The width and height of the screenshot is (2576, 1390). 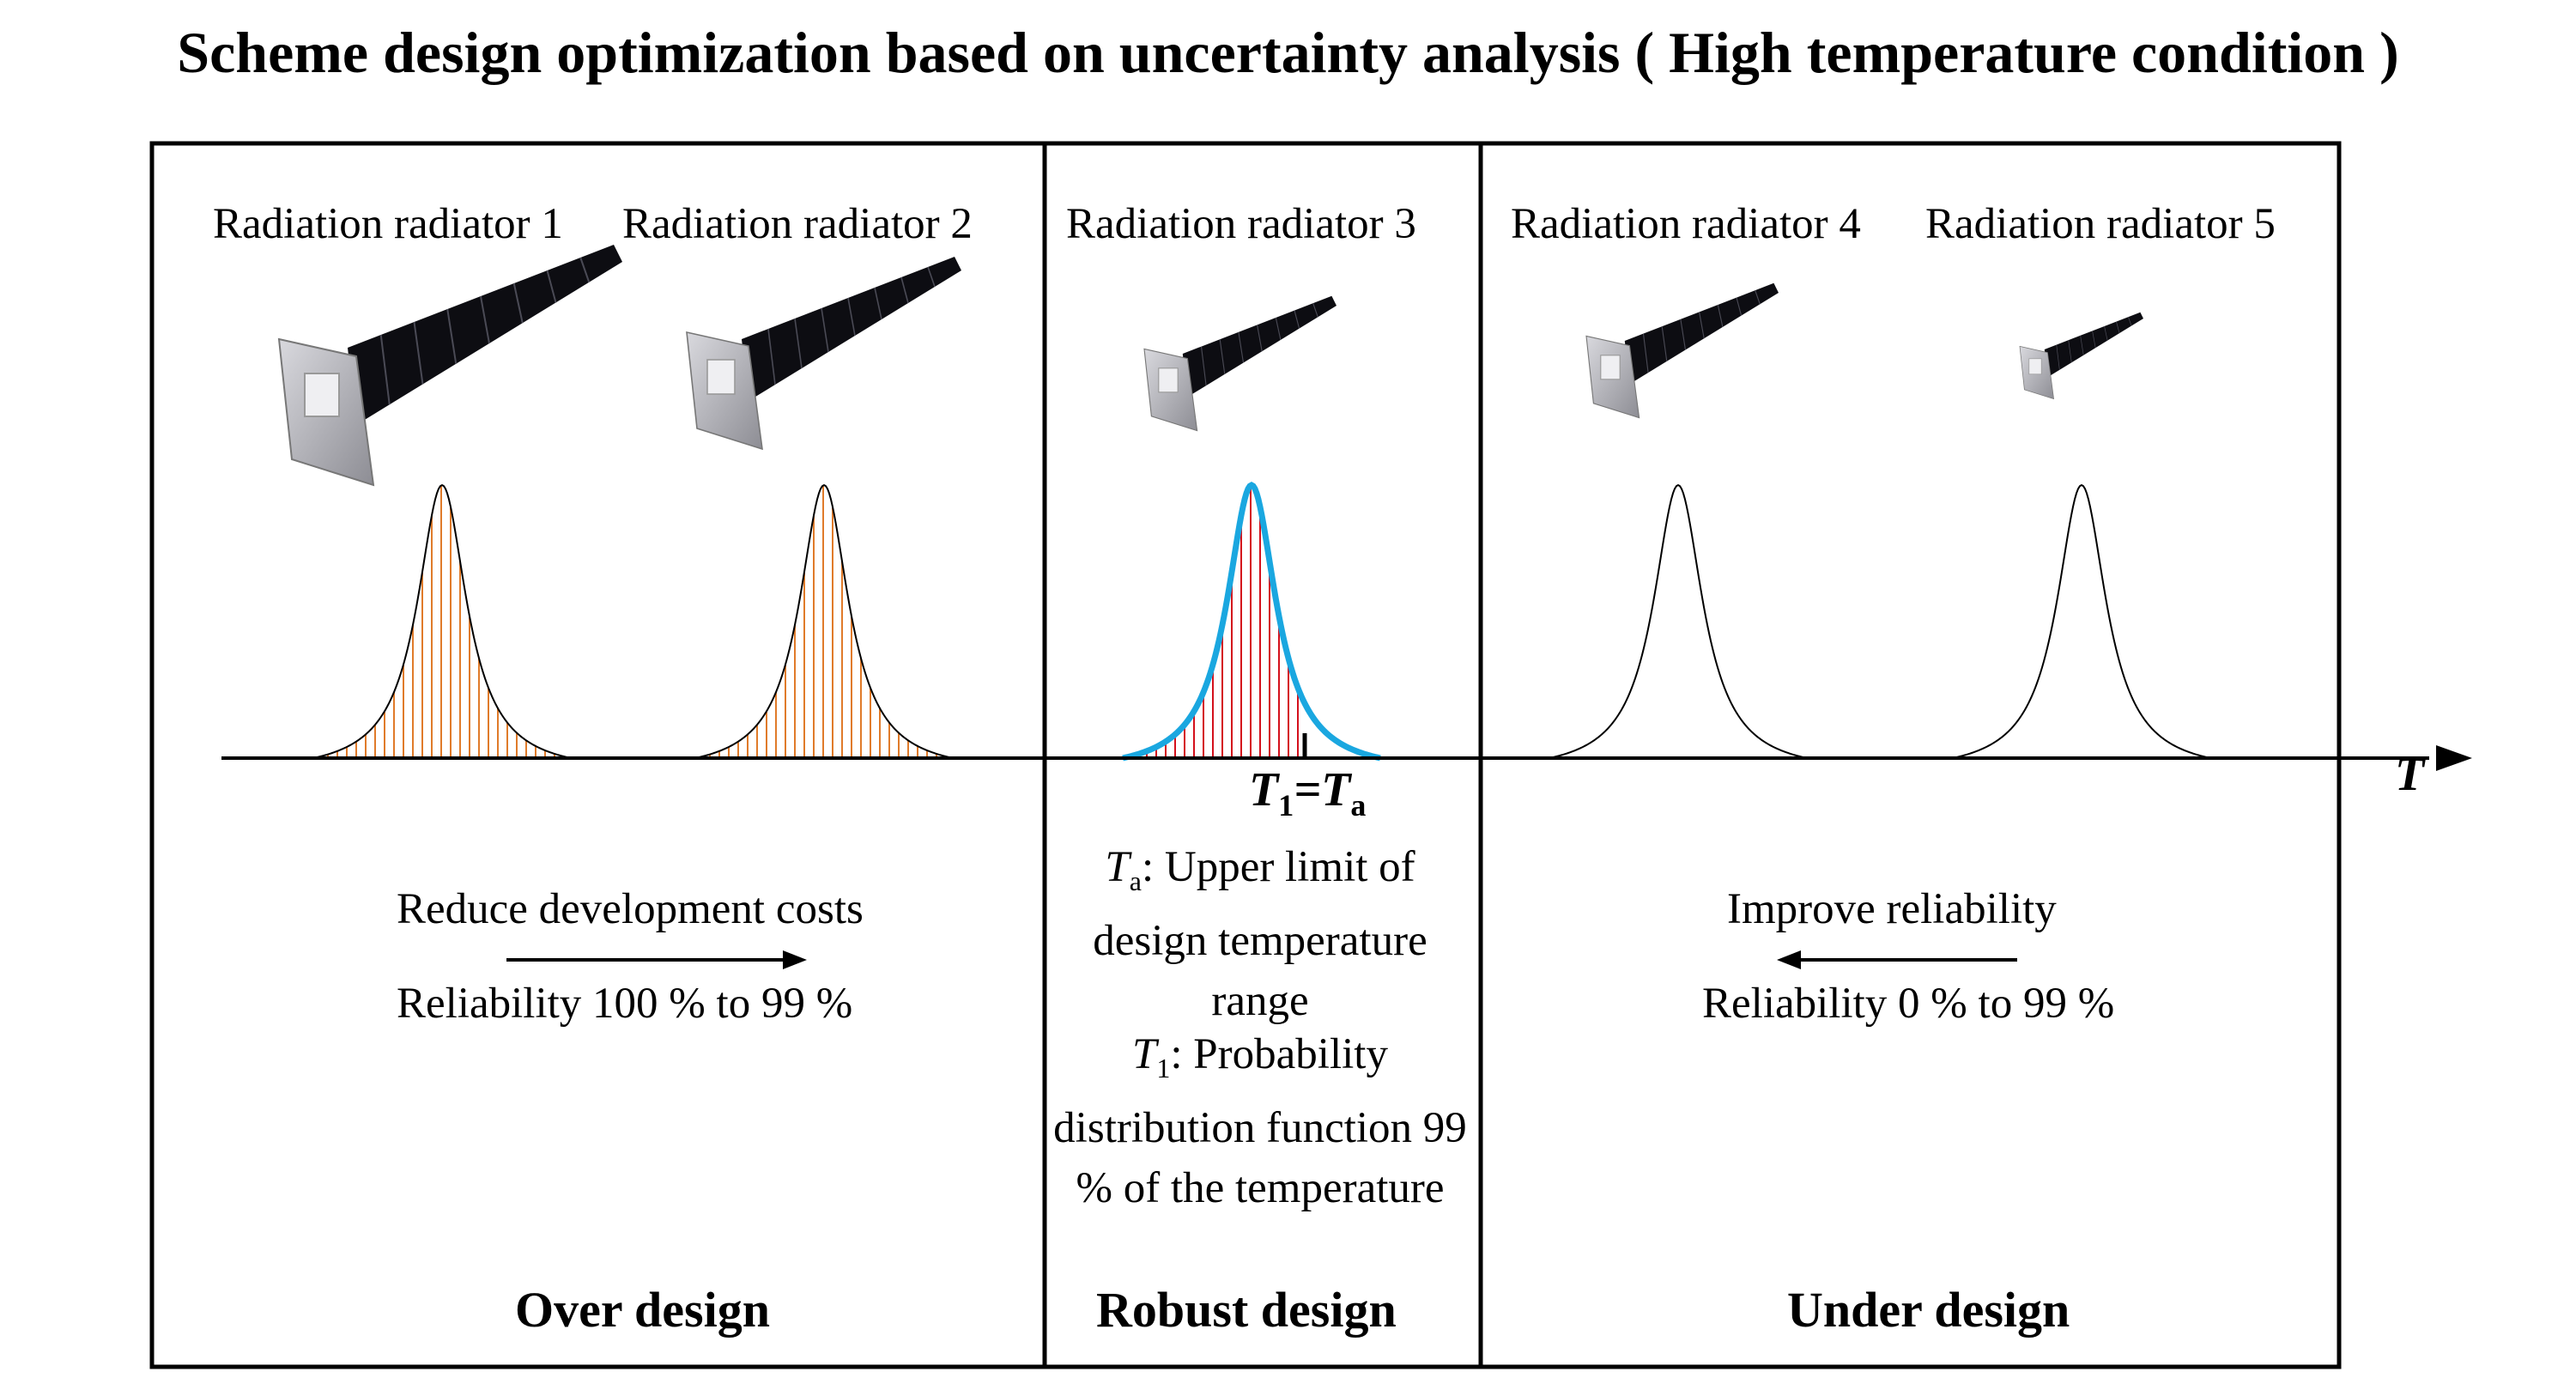 I want to click on radiator-images, so click(x=1210, y=366).